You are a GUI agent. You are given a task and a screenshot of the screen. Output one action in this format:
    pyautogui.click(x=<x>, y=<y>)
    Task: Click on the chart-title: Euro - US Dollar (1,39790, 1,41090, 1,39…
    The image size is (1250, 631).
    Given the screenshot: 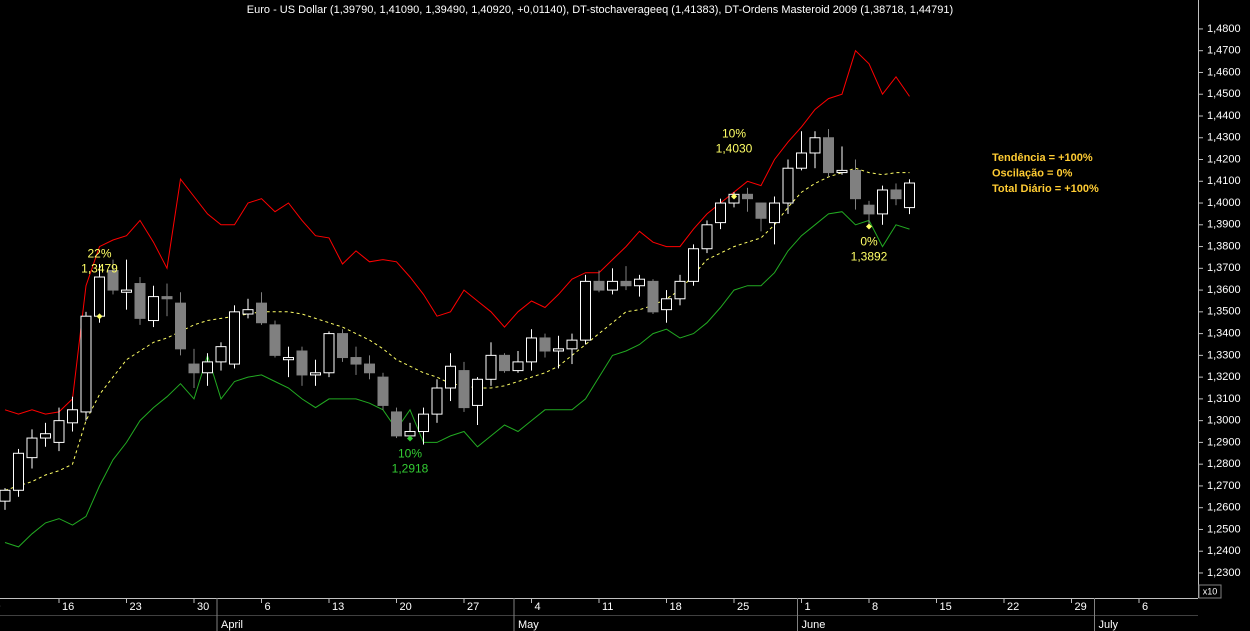 What is the action you would take?
    pyautogui.click(x=600, y=10)
    